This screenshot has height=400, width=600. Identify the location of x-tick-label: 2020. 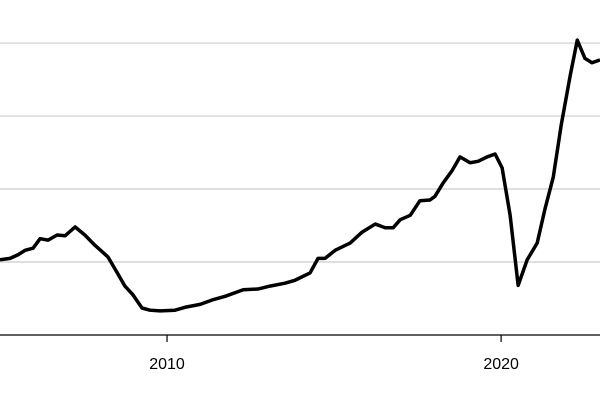
(501, 364).